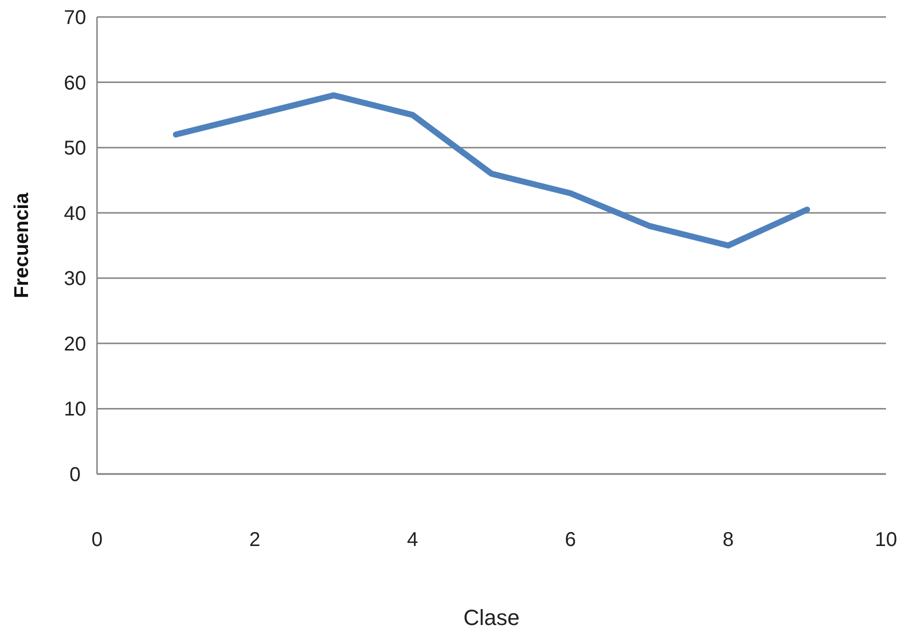  Describe the element at coordinates (97, 540) in the screenshot. I see `x-tick-label: 0` at that location.